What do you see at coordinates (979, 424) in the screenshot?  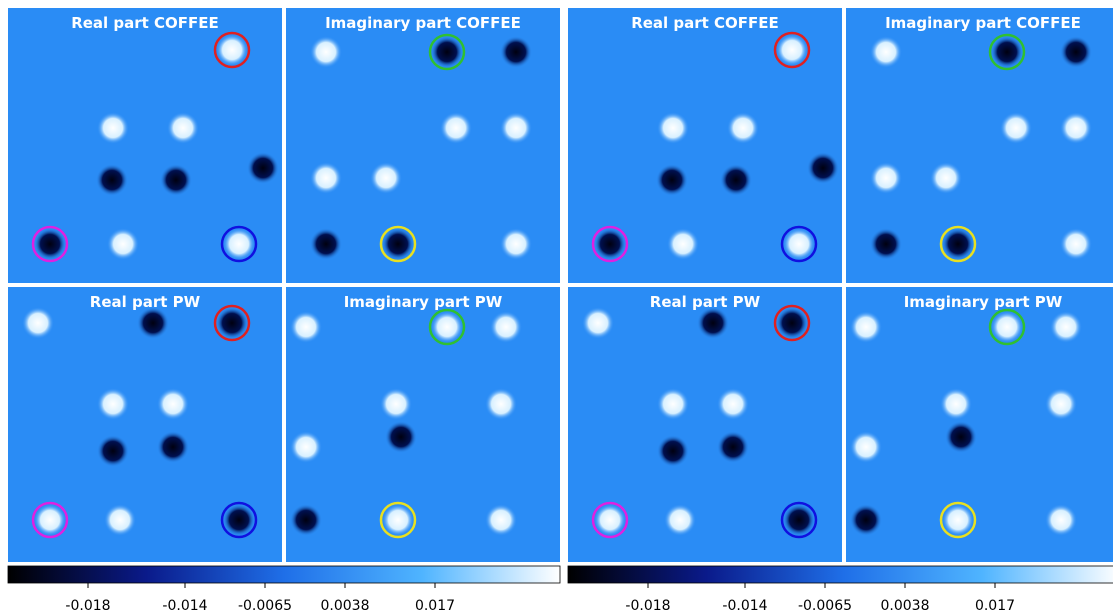 I see `panel: Imaginary part PW` at bounding box center [979, 424].